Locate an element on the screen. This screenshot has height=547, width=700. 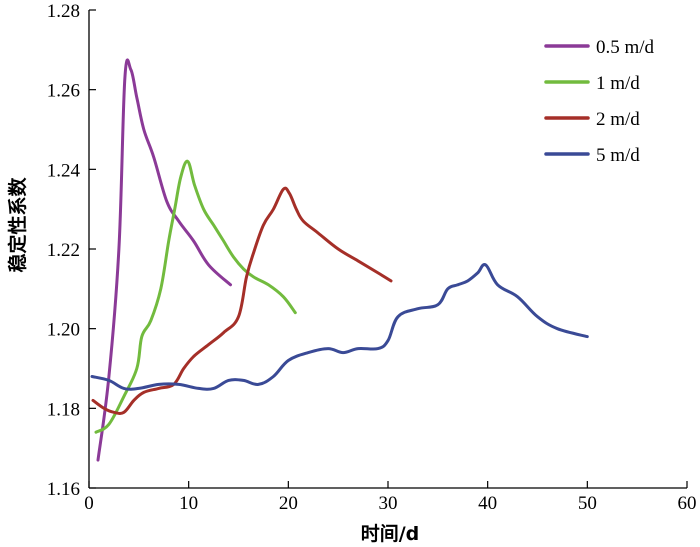
y-axis-title: 稳定性系数 is located at coordinates (17, 225).